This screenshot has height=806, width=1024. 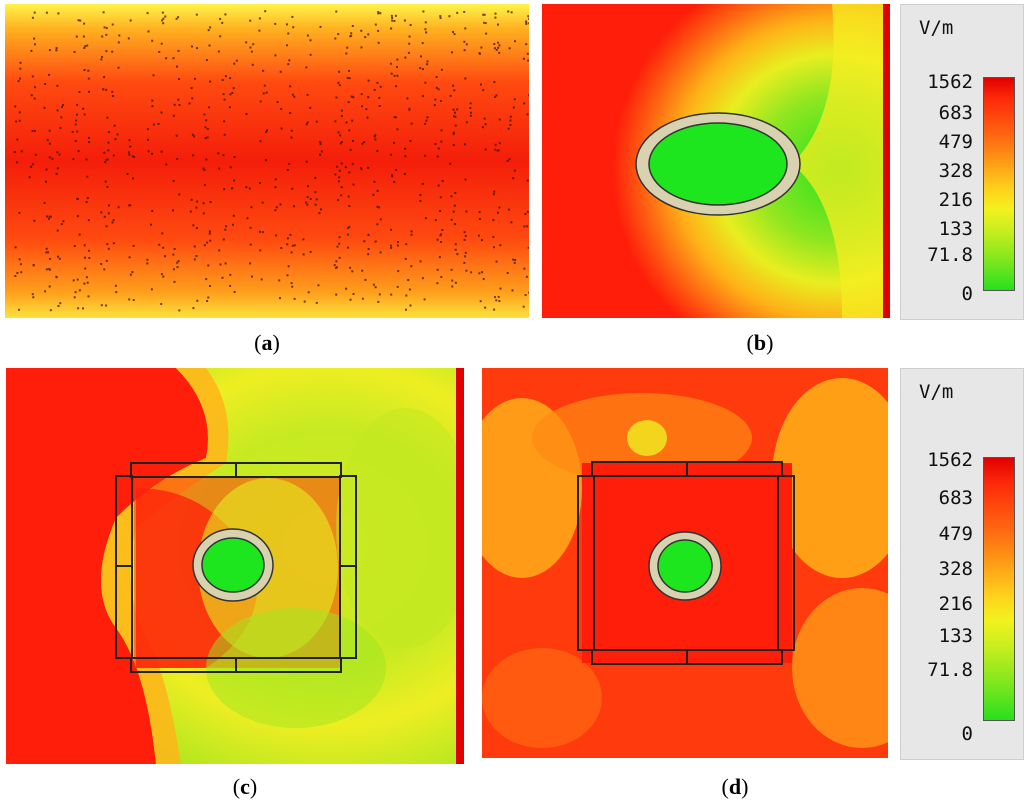 What do you see at coordinates (999, 589) in the screenshot?
I see `legend-color-bar` at bounding box center [999, 589].